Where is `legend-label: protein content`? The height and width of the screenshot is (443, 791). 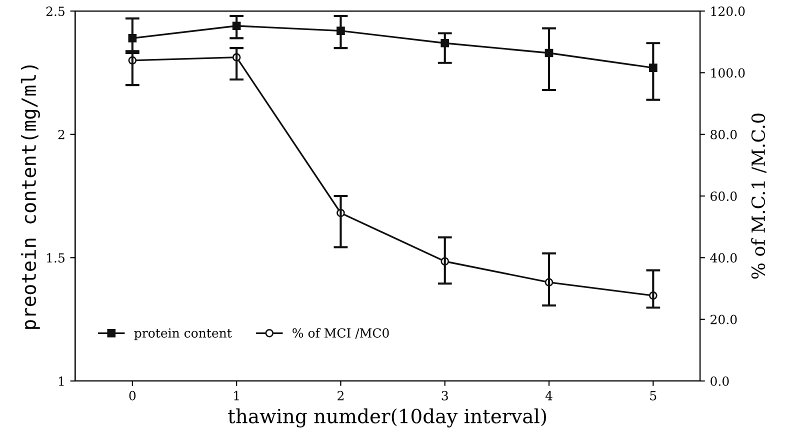 legend-label: protein content is located at coordinates (183, 334).